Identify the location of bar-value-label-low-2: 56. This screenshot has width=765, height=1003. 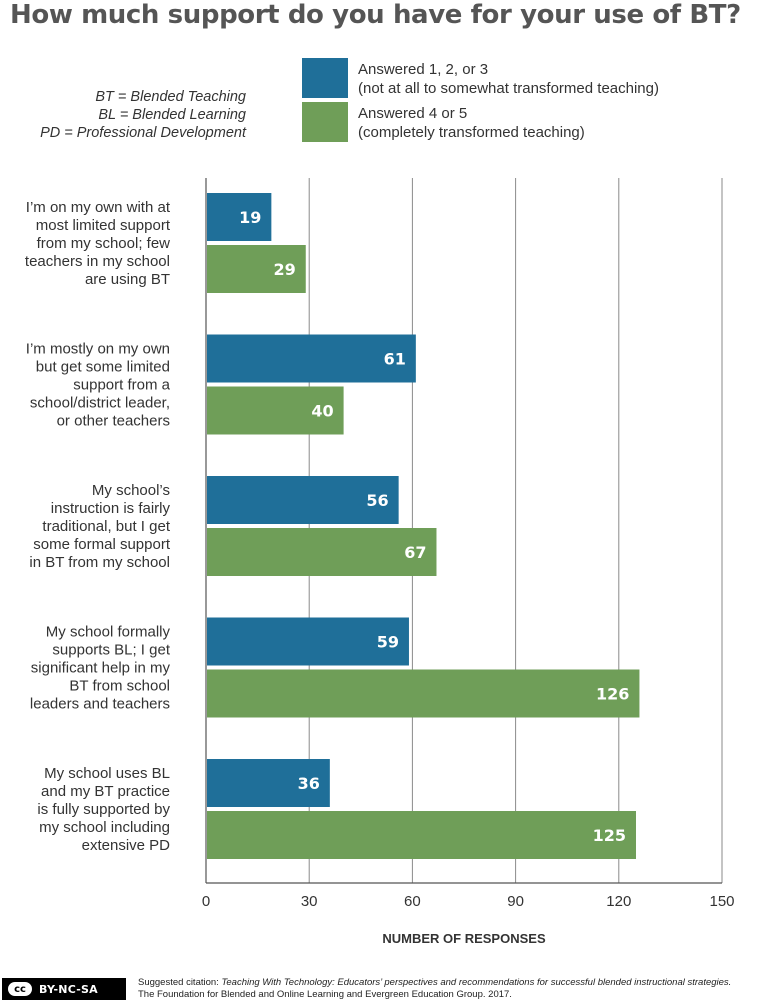
(377, 500).